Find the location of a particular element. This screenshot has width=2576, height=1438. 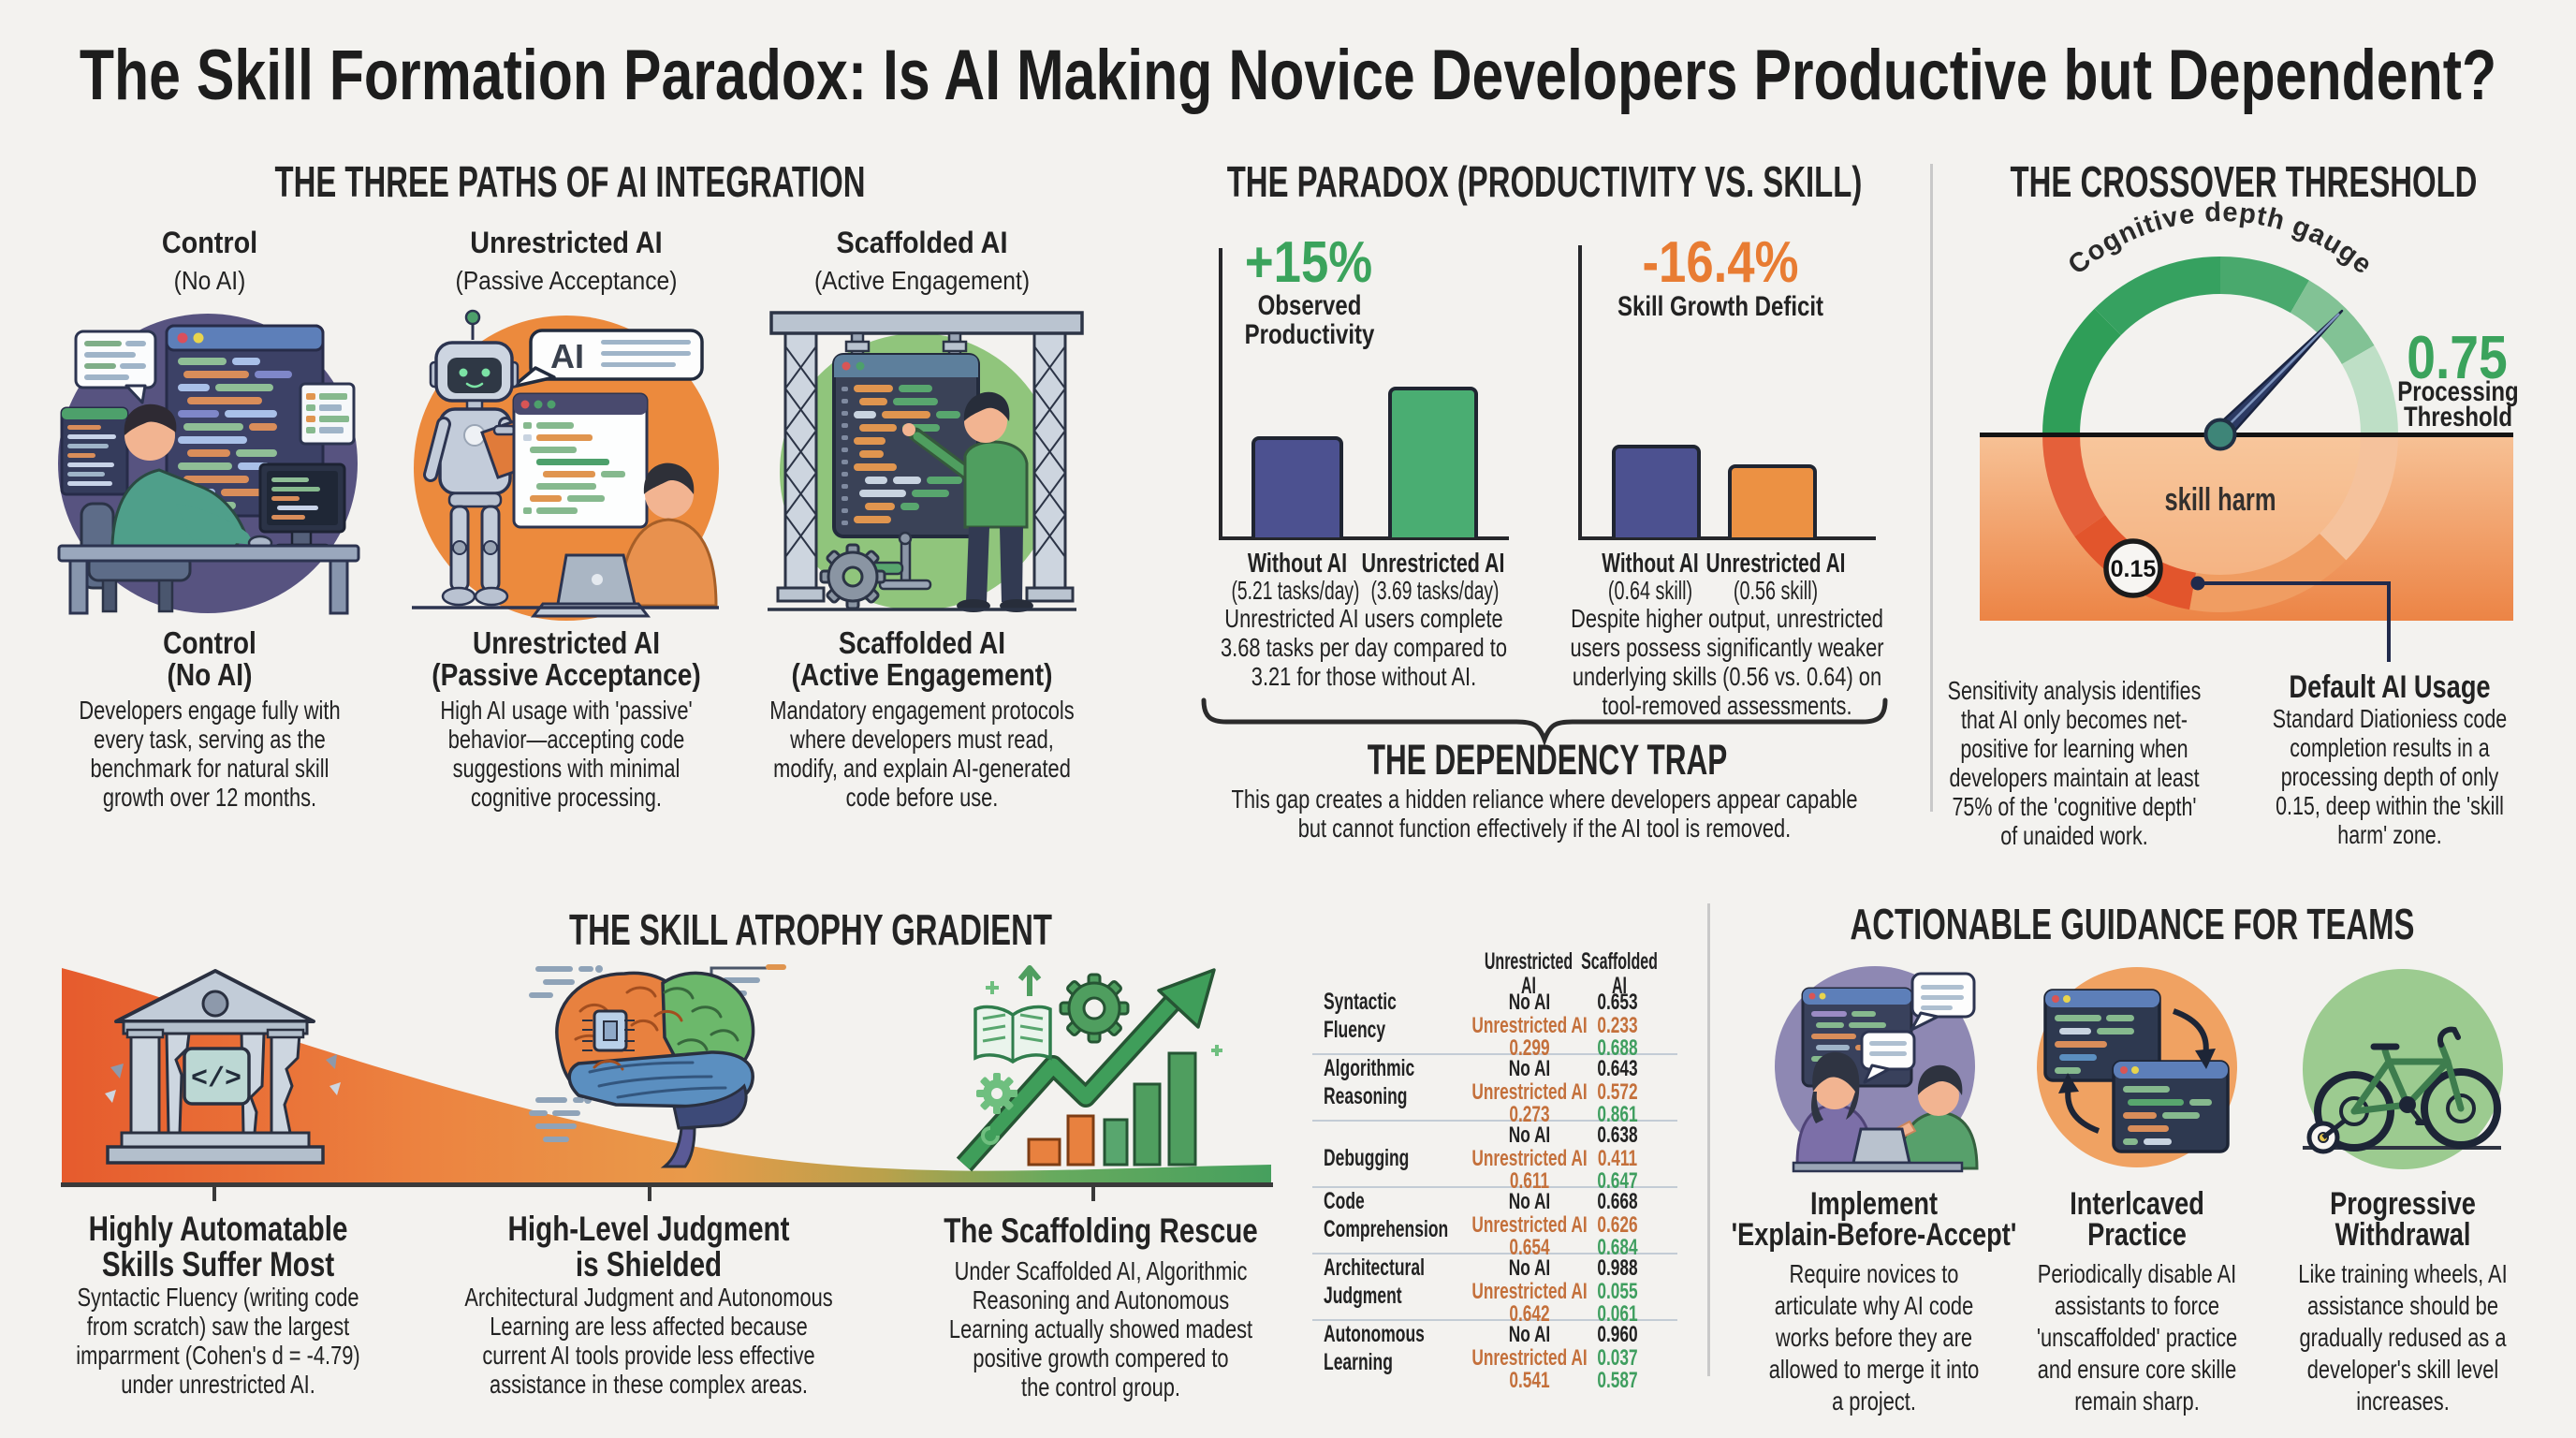

svg-text: AI is located at coordinates (567, 356).